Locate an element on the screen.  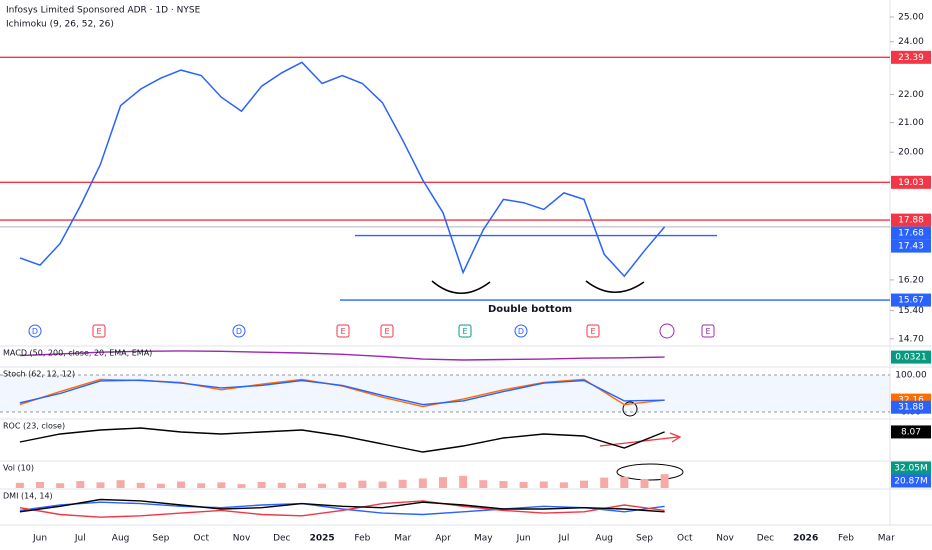
y-tick-label: 15.40 is located at coordinates (911, 311).